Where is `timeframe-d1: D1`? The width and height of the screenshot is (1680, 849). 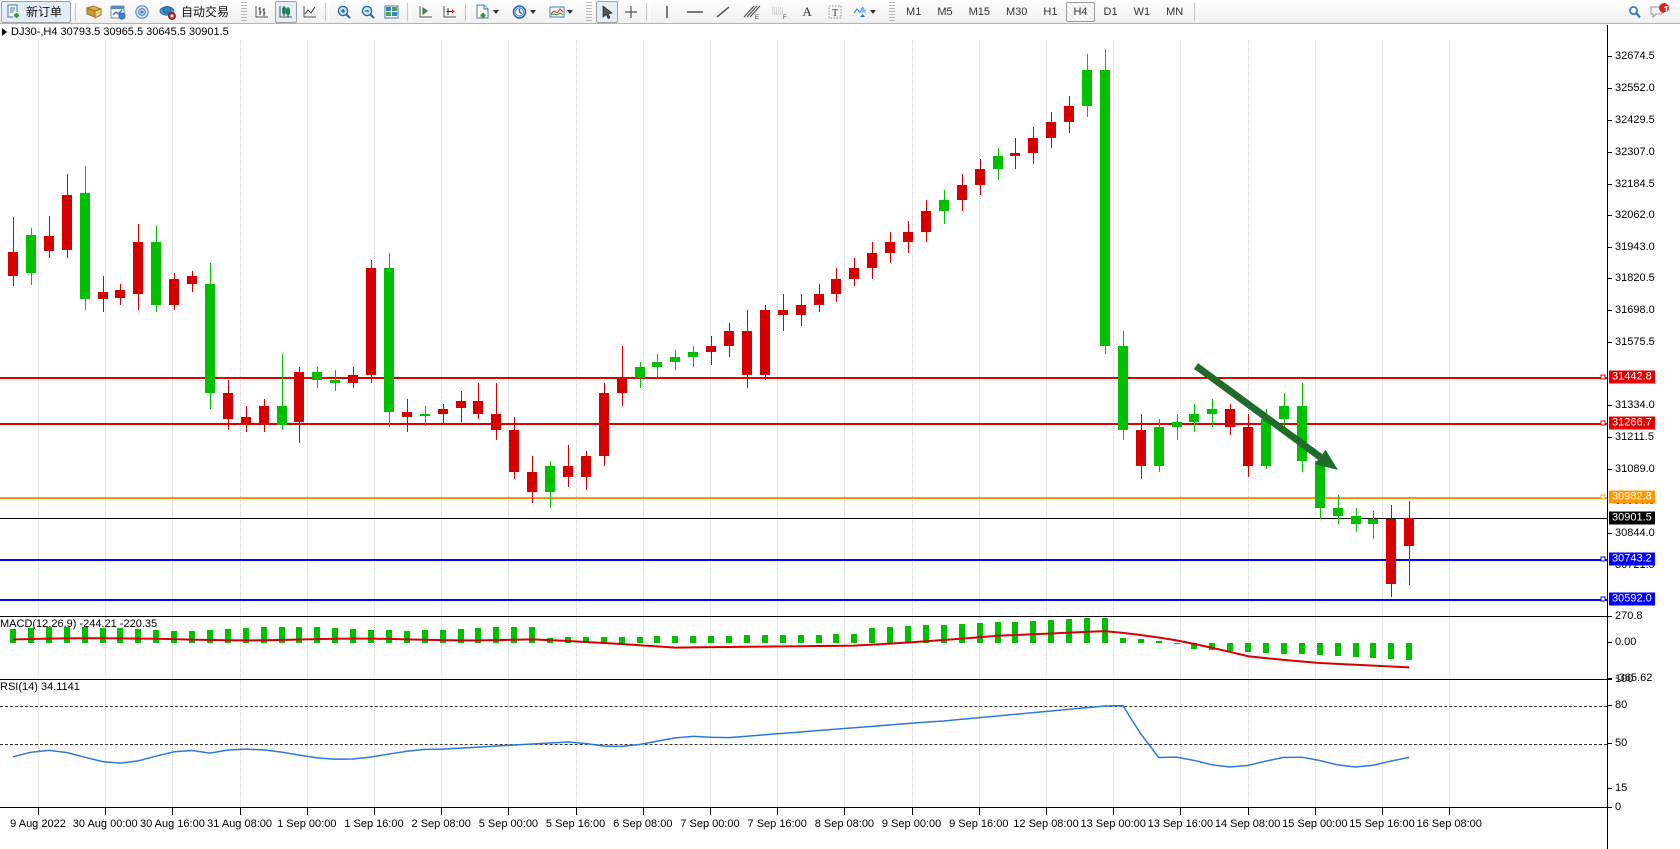
timeframe-d1: D1 is located at coordinates (1110, 11).